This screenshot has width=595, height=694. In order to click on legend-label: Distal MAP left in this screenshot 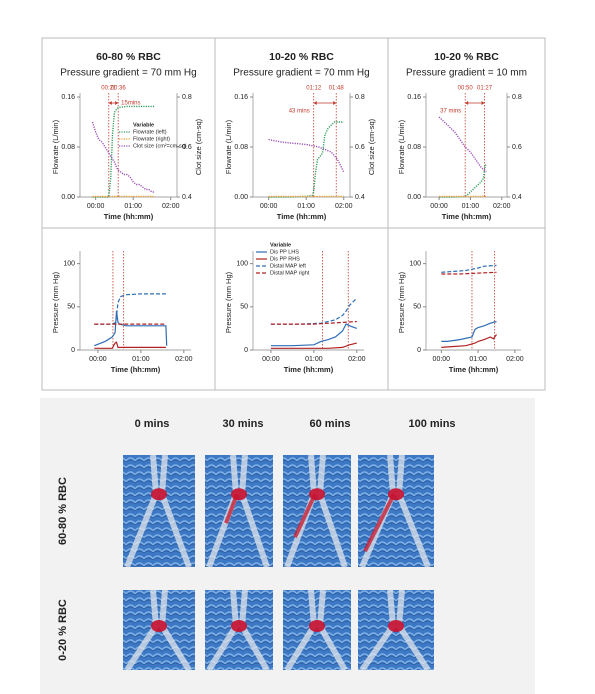, I will do `click(288, 266)`.